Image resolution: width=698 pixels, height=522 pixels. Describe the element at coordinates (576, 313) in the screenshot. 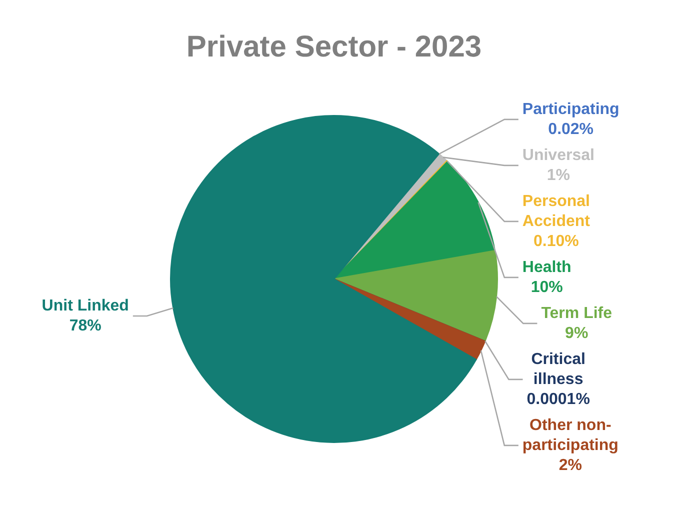

I see `slice-label: Term Life` at that location.